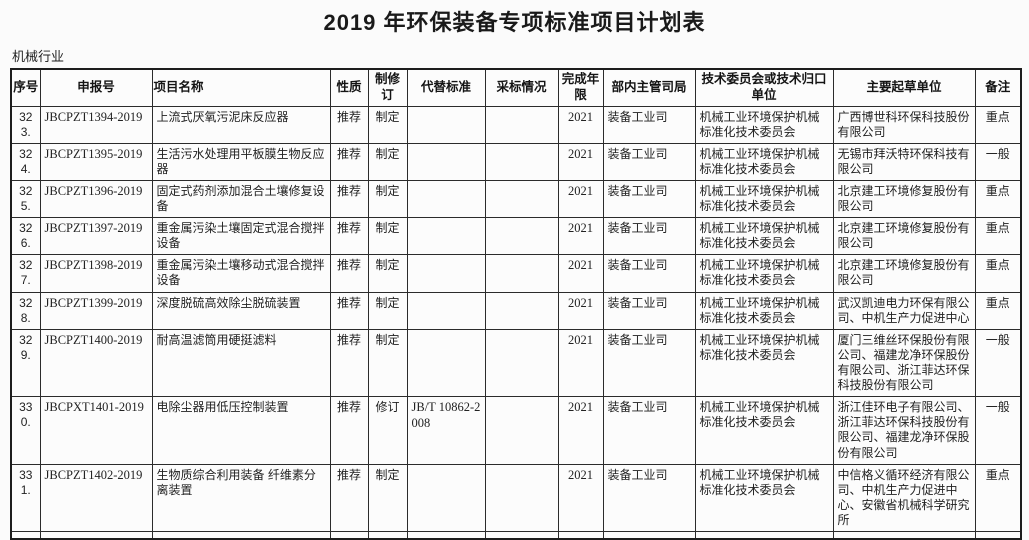  I want to click on cell-index, so click(25, 535).